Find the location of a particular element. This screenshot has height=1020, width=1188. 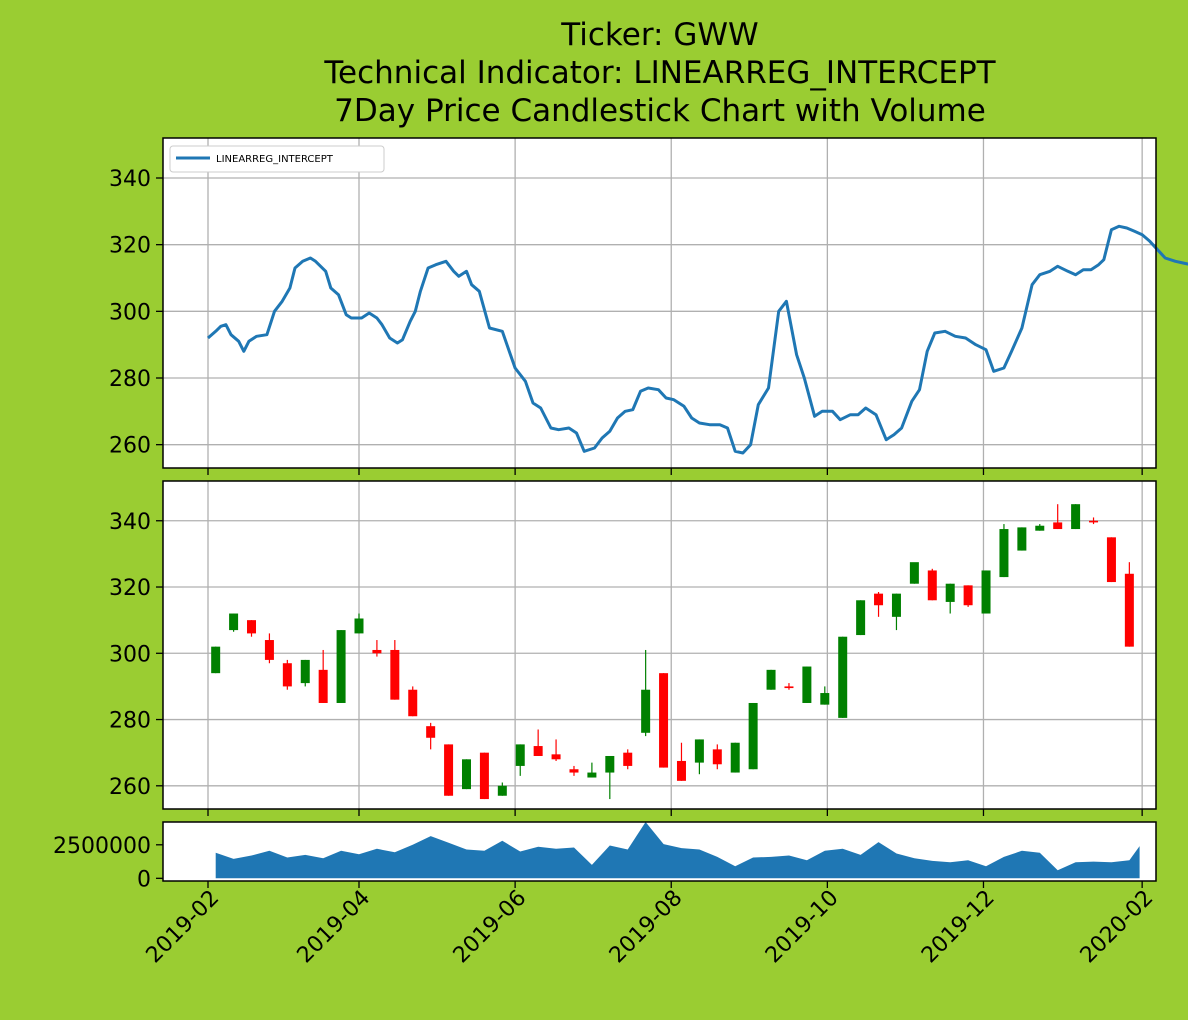

x-tick-label: 2019-02 is located at coordinates (183, 927).